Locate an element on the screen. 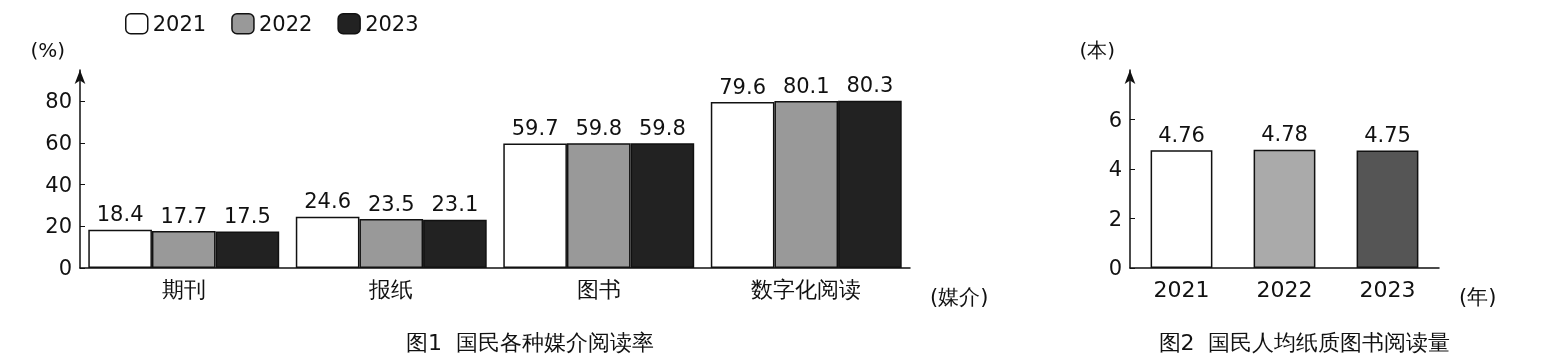 The height and width of the screenshot is (363, 1549). data-label: 17.7 is located at coordinates (184, 215).